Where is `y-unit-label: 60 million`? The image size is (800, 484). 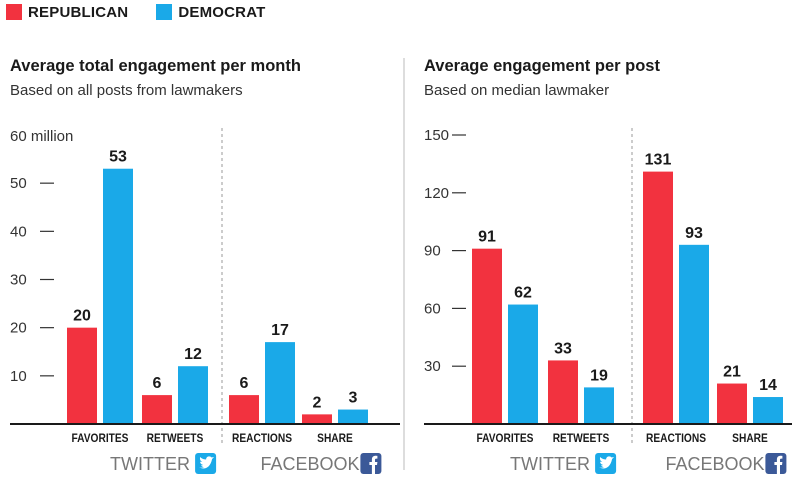 y-unit-label: 60 million is located at coordinates (41, 136).